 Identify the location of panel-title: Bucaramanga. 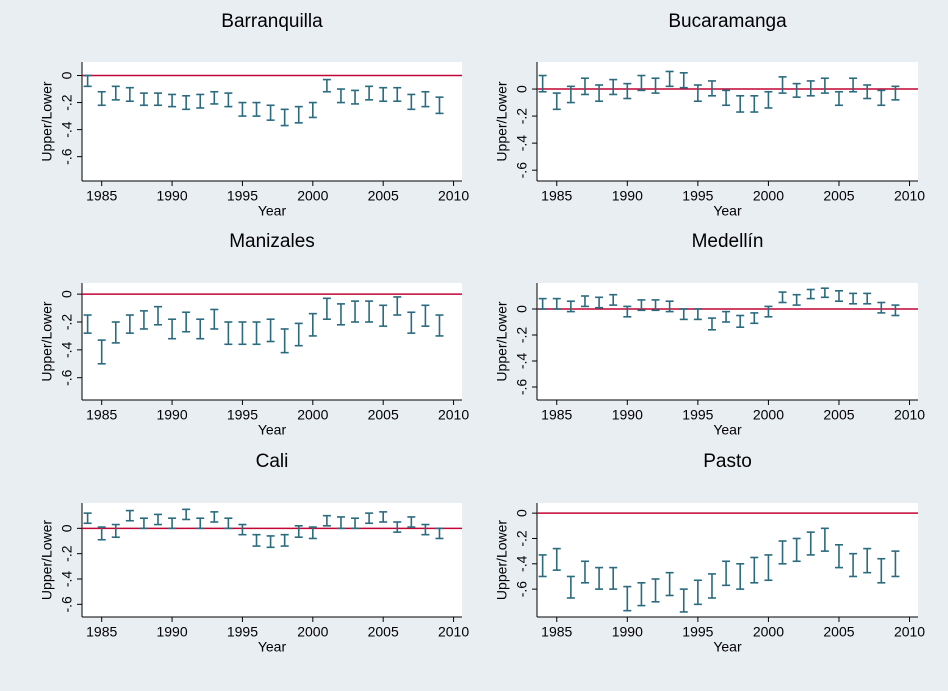
(727, 21).